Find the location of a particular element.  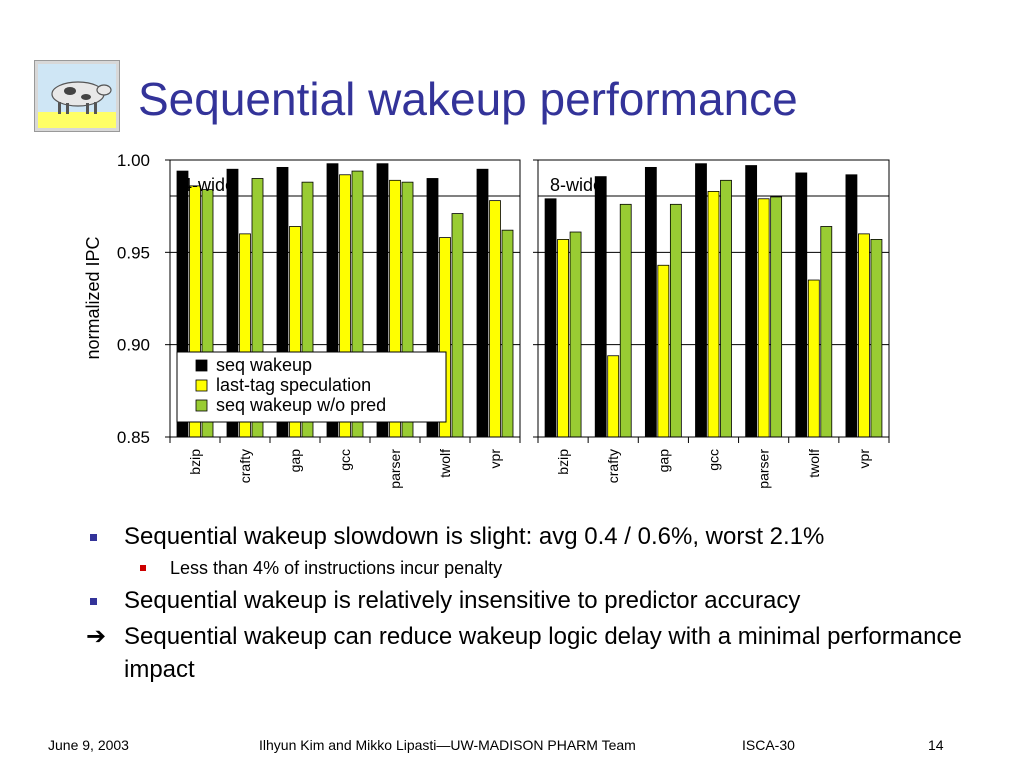

sub-bullet-square-icon is located at coordinates (143, 568).